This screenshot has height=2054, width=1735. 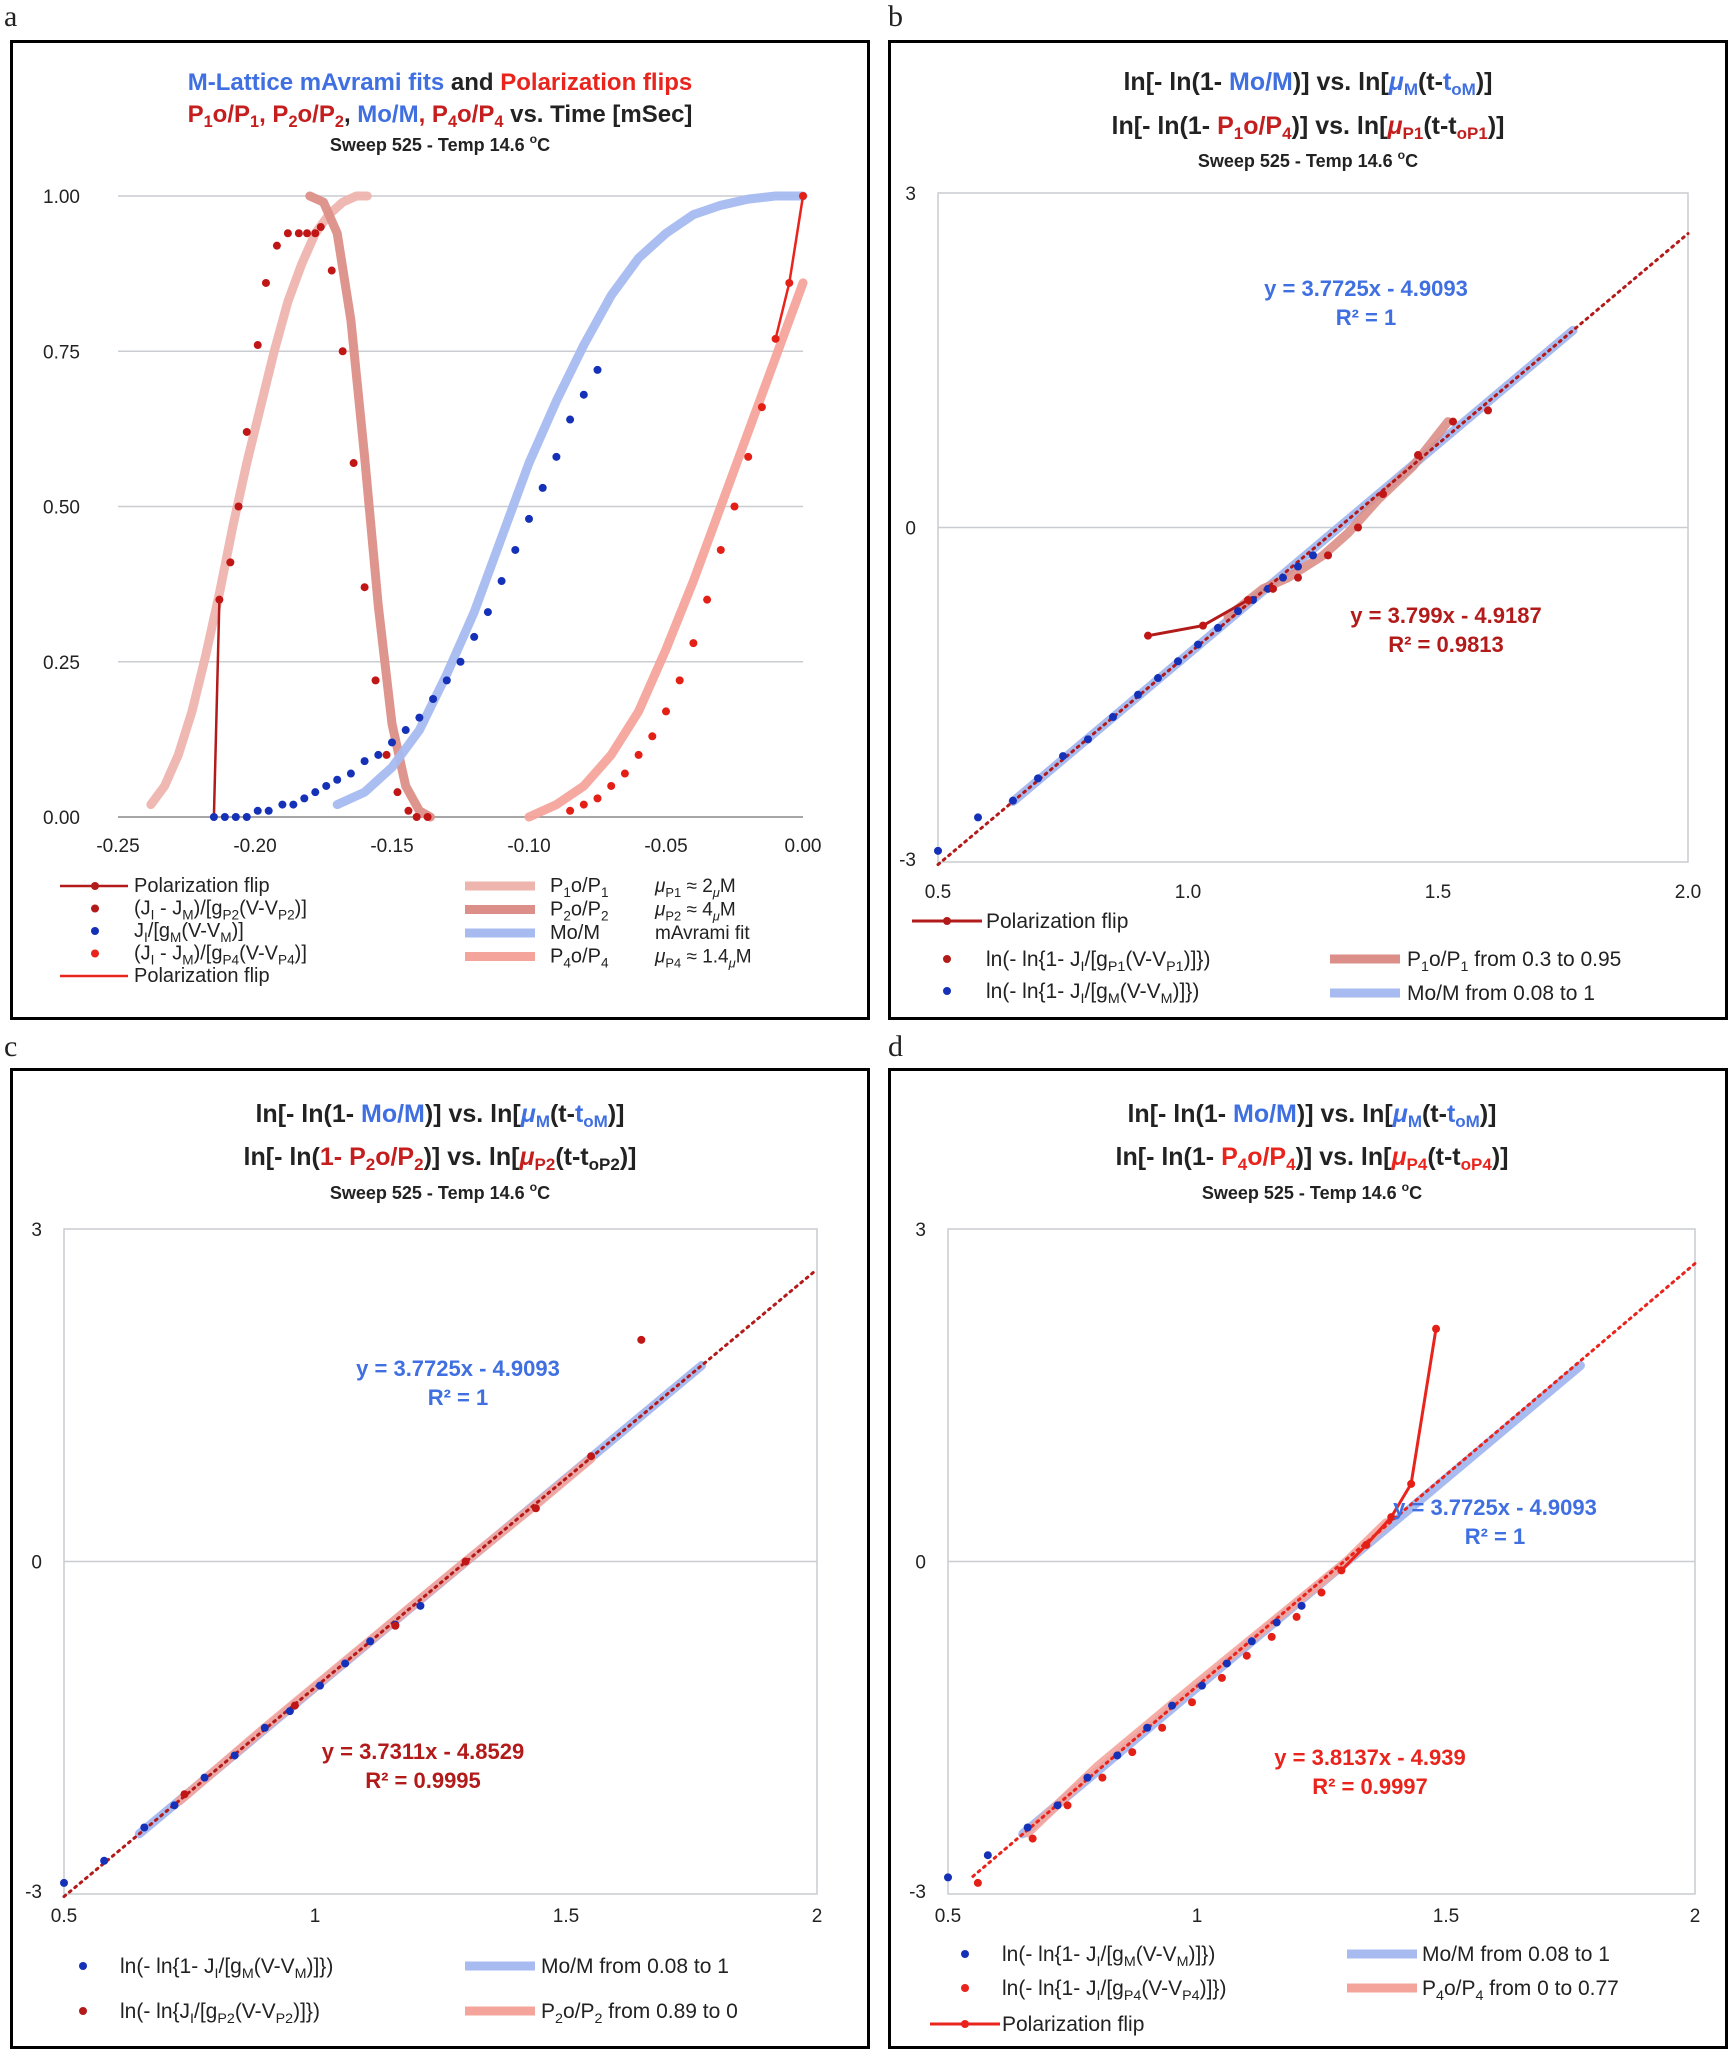 What do you see at coordinates (1108, 1956) in the screenshot?
I see `panel-d-legend-label: ln(- ln{1- JI/[gM(V-VM)]})` at bounding box center [1108, 1956].